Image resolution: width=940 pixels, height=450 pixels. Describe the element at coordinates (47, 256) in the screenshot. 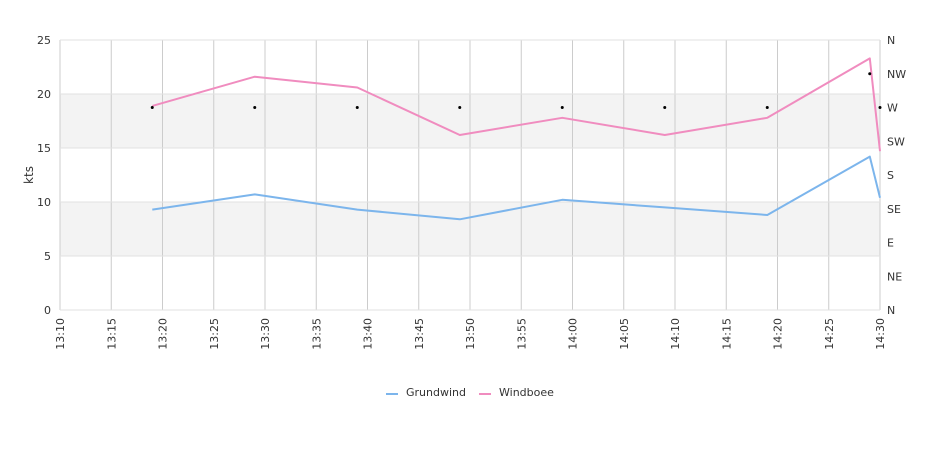

I see `y-tick-label: 5` at that location.